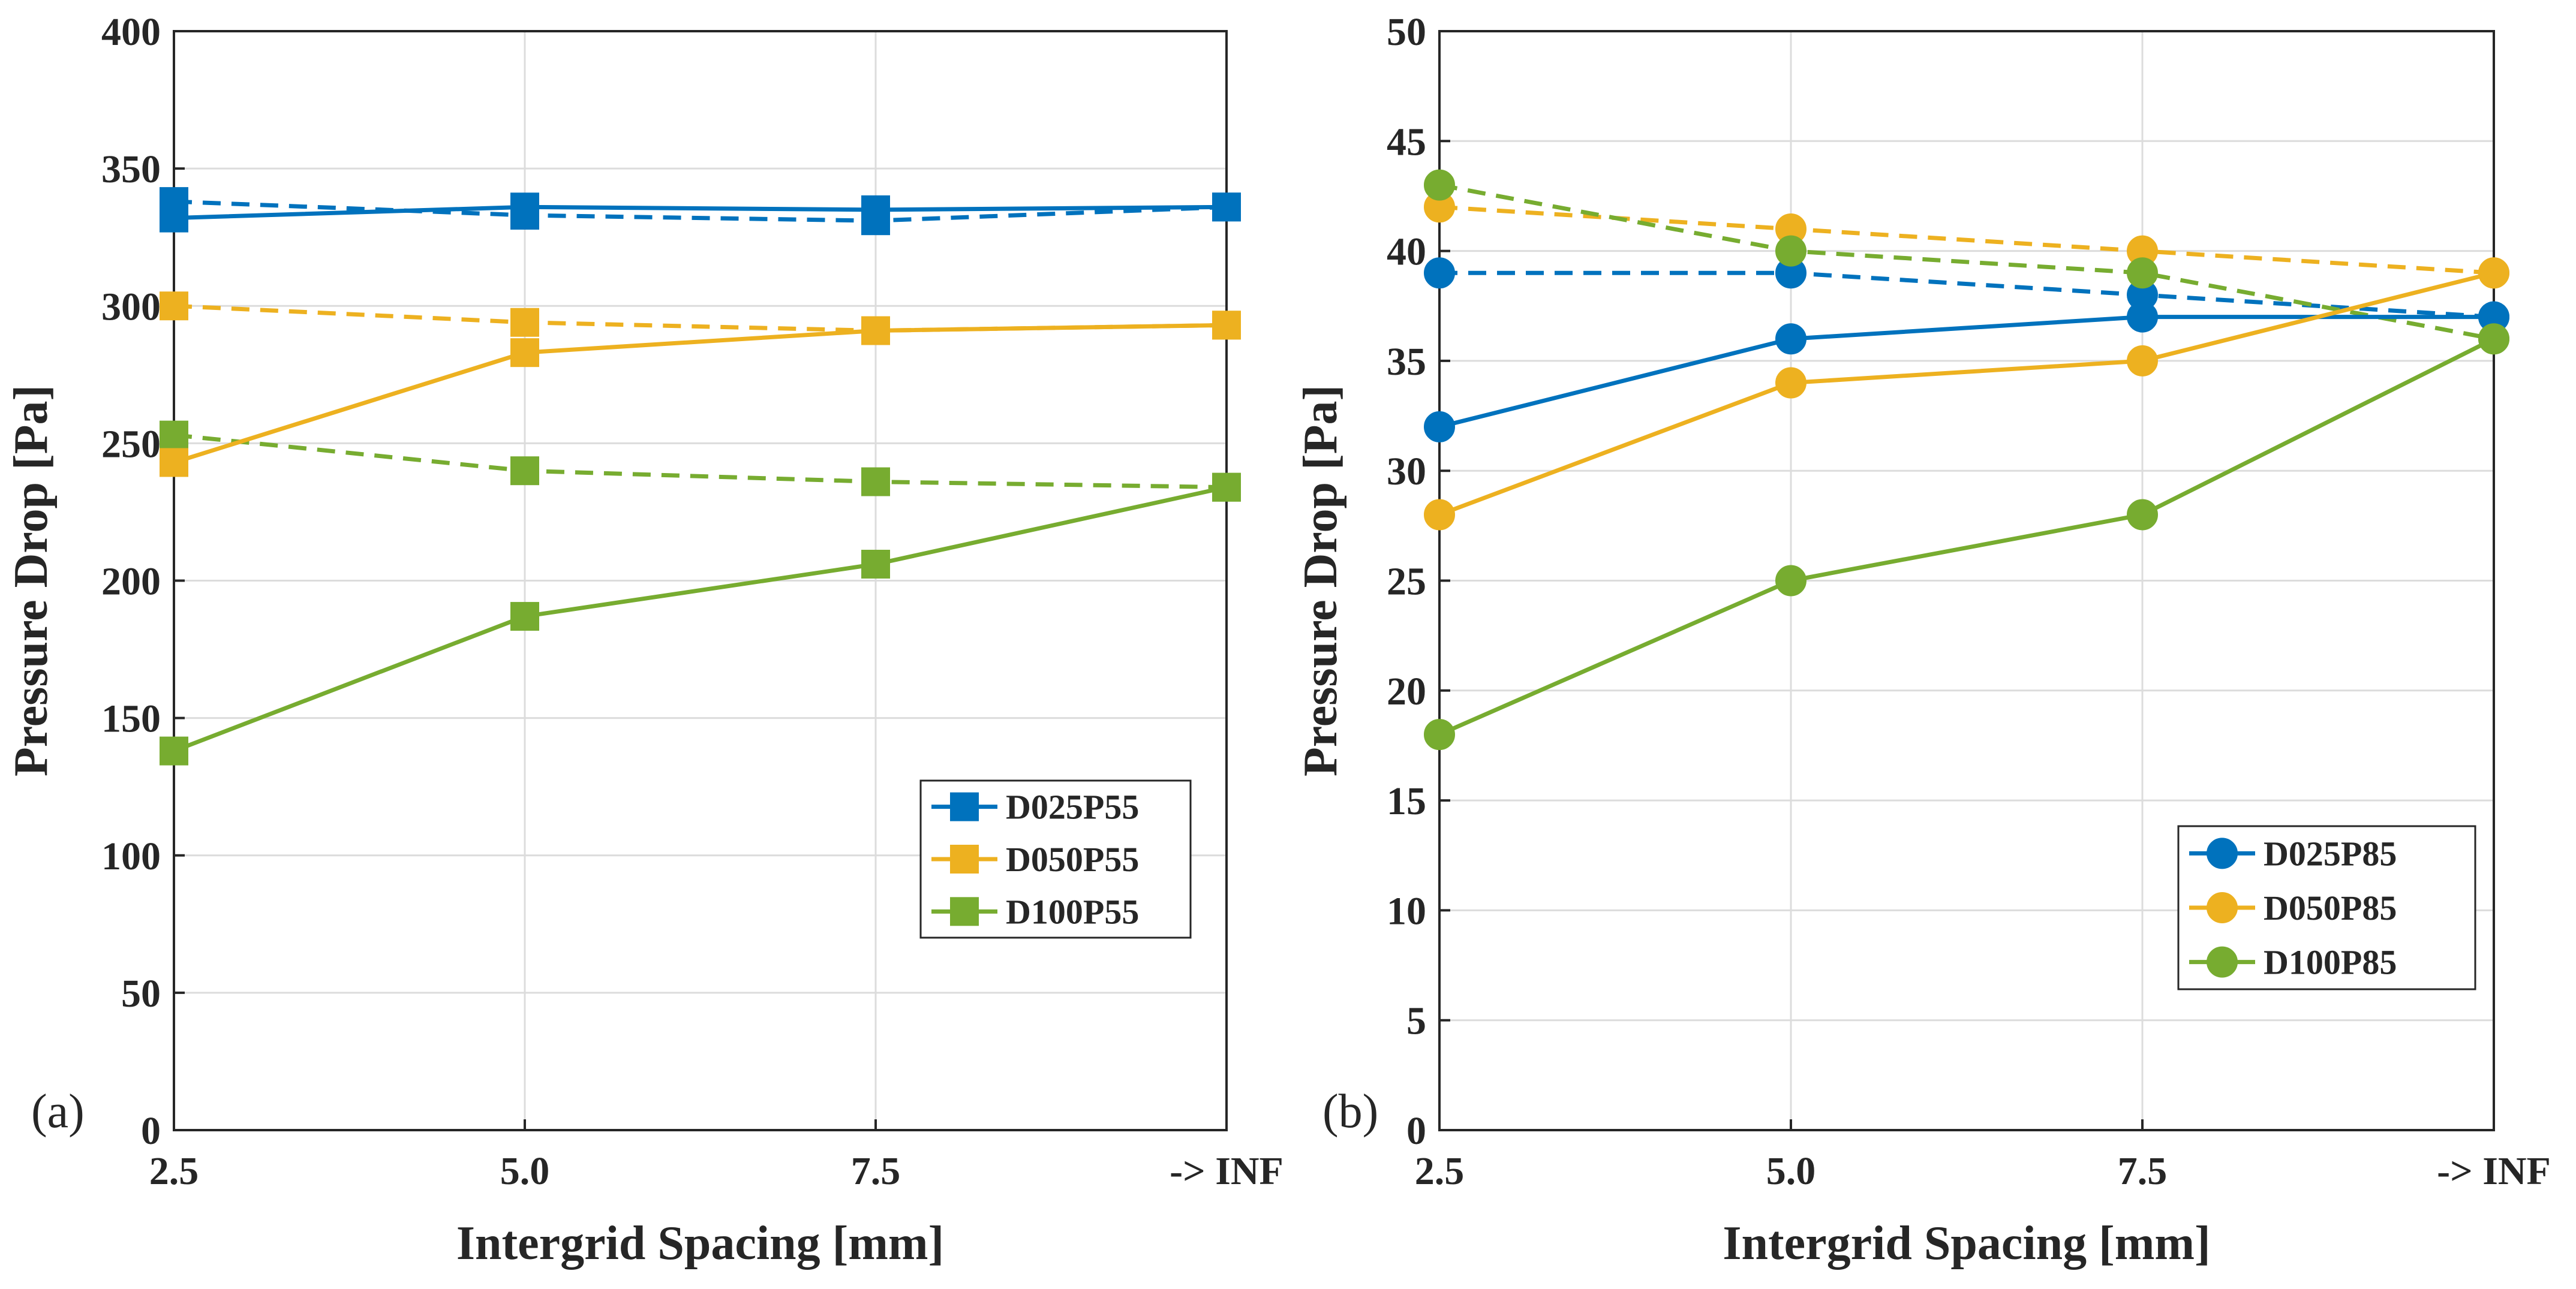 The height and width of the screenshot is (1289, 2576). Describe the element at coordinates (1407, 252) in the screenshot. I see `chart-1-ytick-label: 40` at that location.